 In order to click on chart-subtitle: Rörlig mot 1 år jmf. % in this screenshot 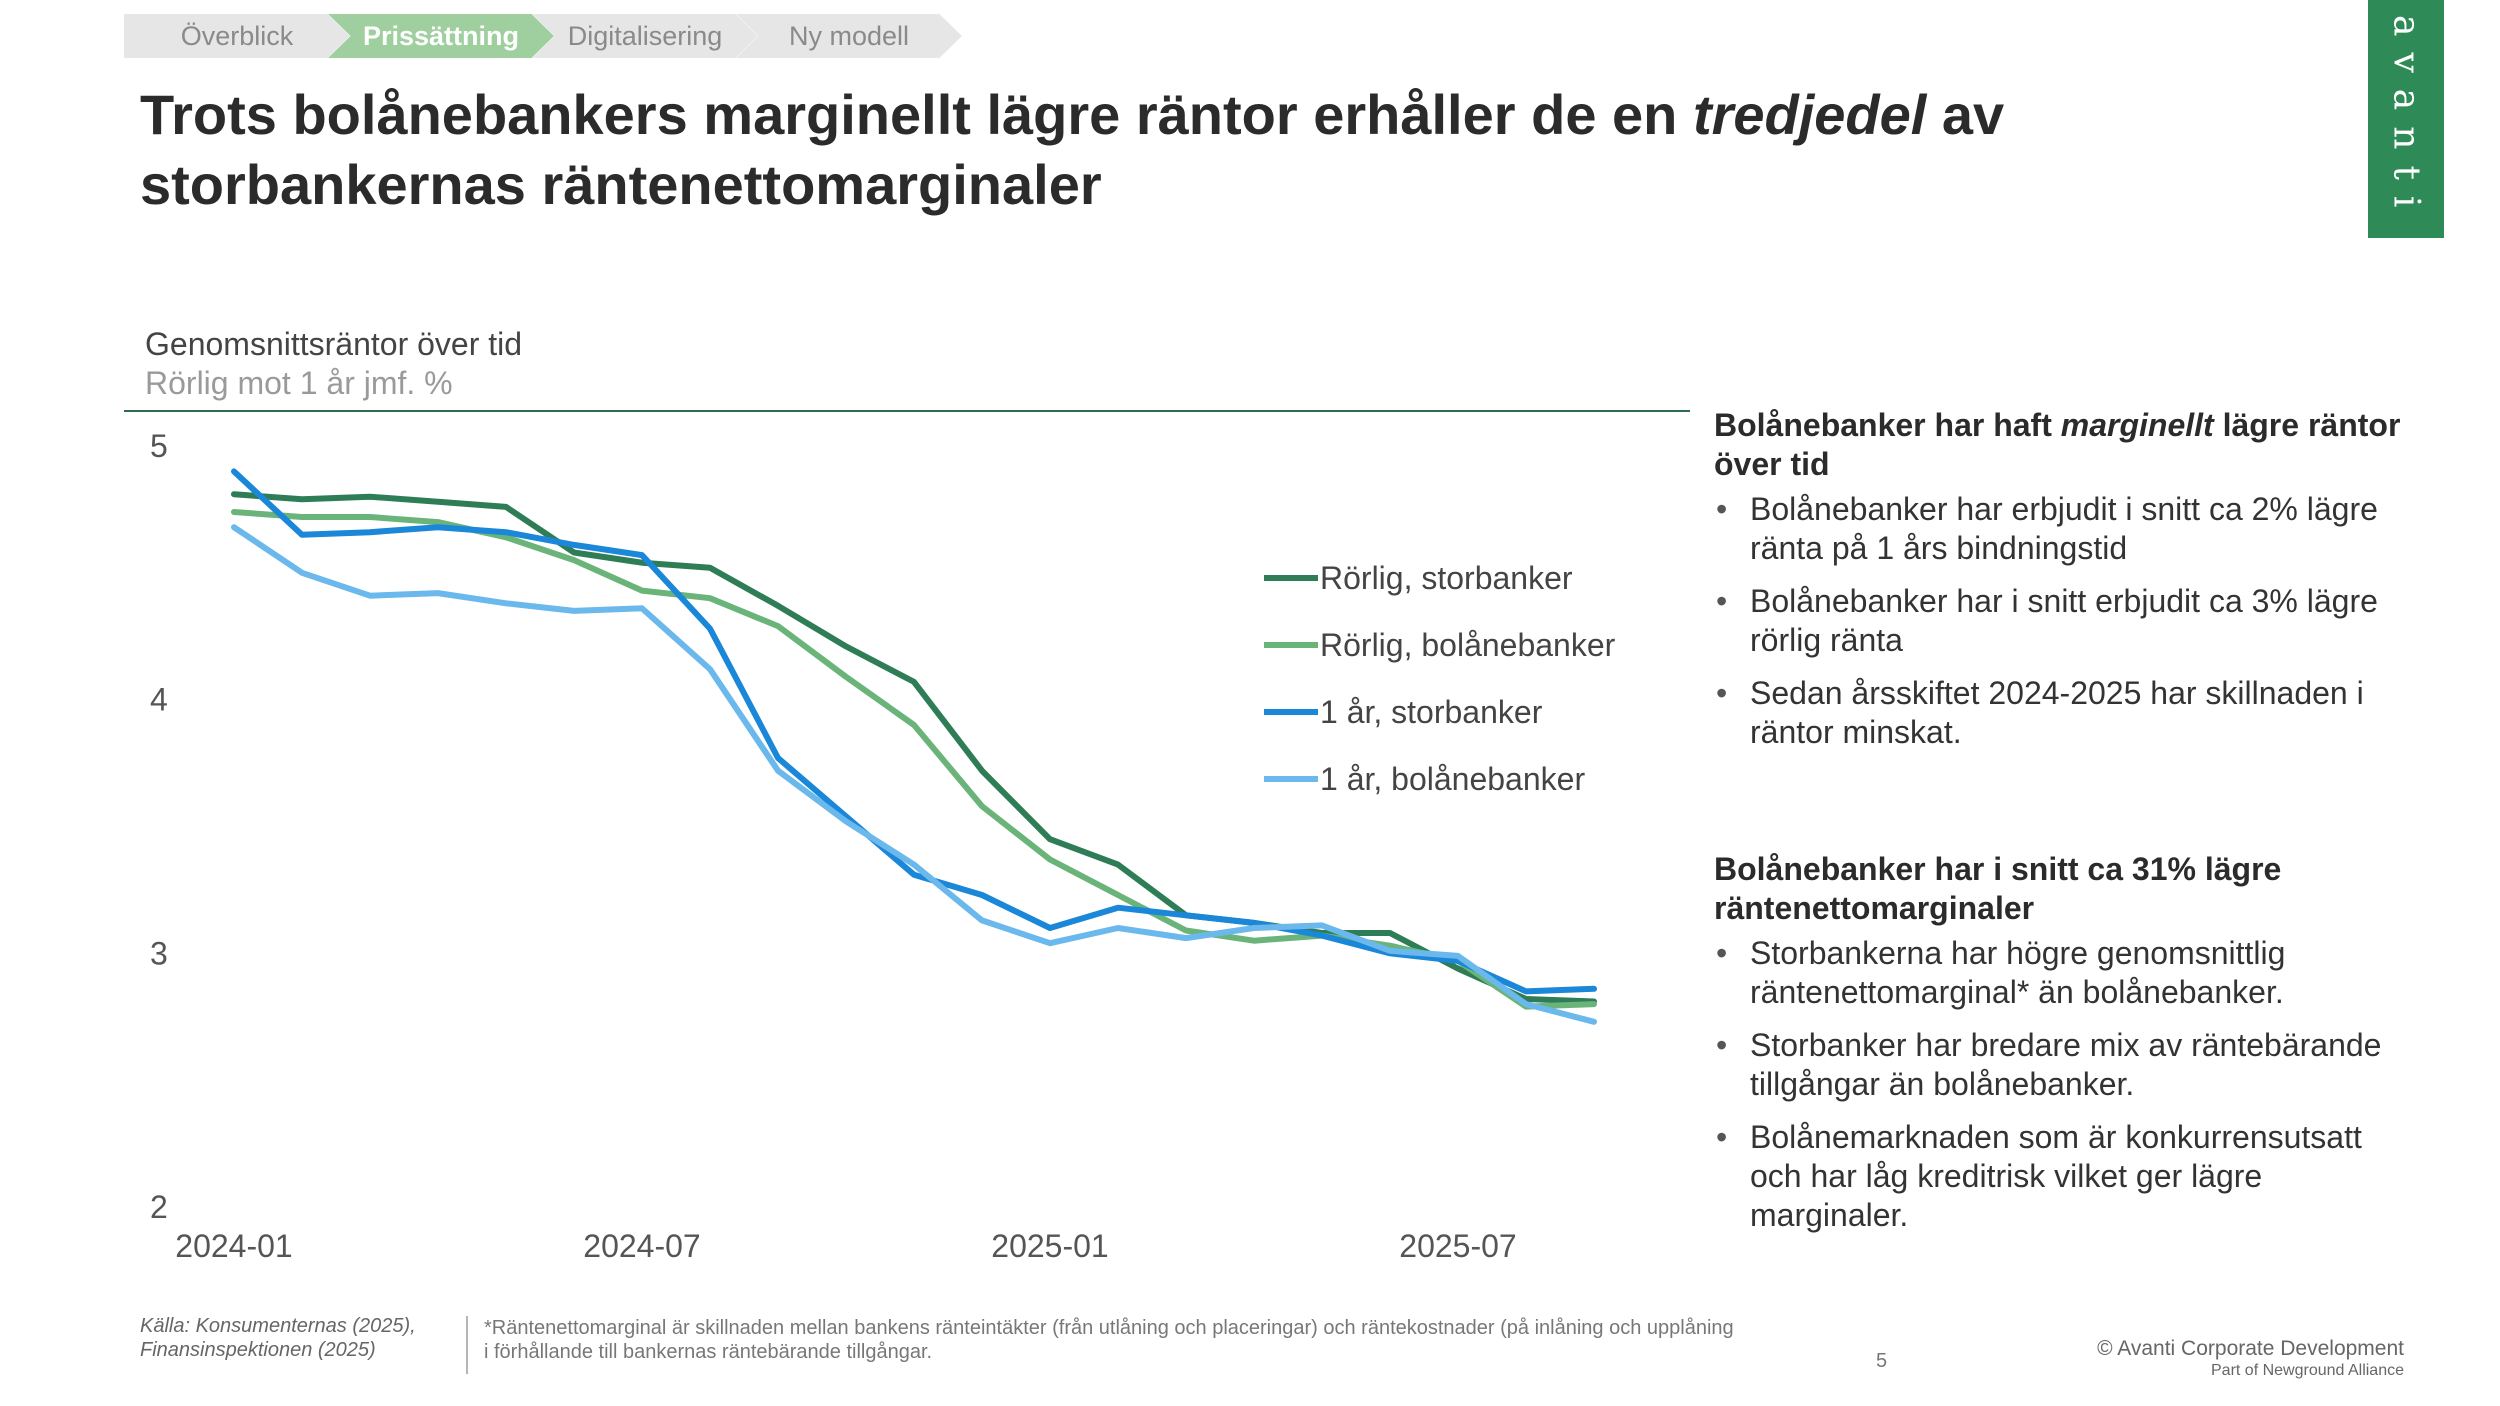, I will do `click(299, 383)`.